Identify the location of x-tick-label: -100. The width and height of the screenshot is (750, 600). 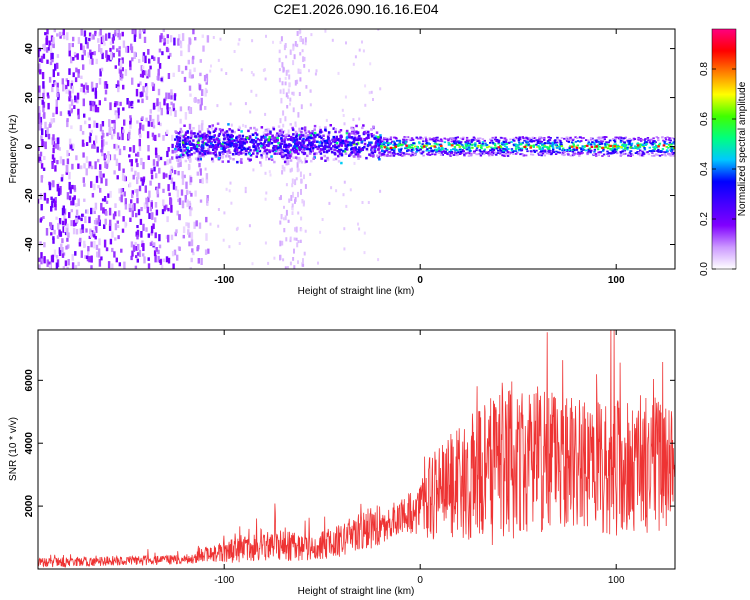
(224, 580).